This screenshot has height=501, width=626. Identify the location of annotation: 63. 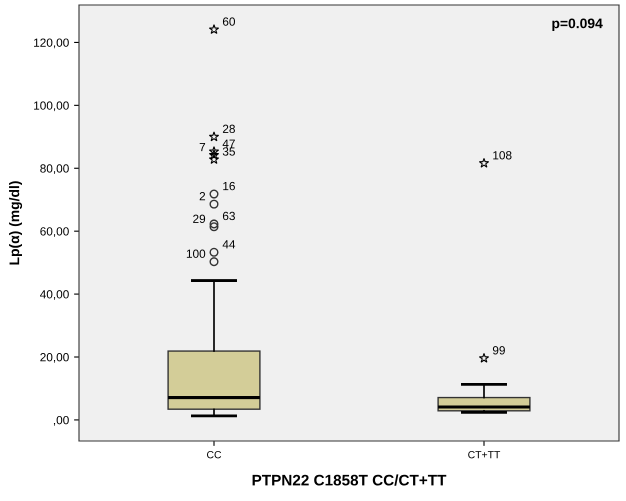
(228, 216).